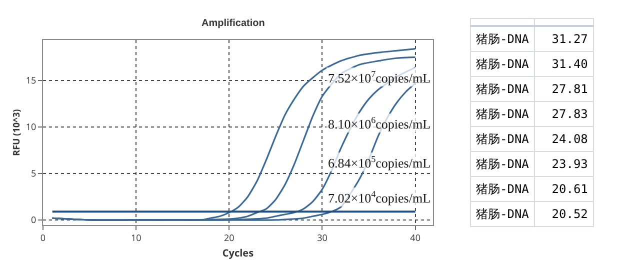  What do you see at coordinates (15, 132) in the screenshot?
I see `y-axis-title: RFU (10^3)` at bounding box center [15, 132].